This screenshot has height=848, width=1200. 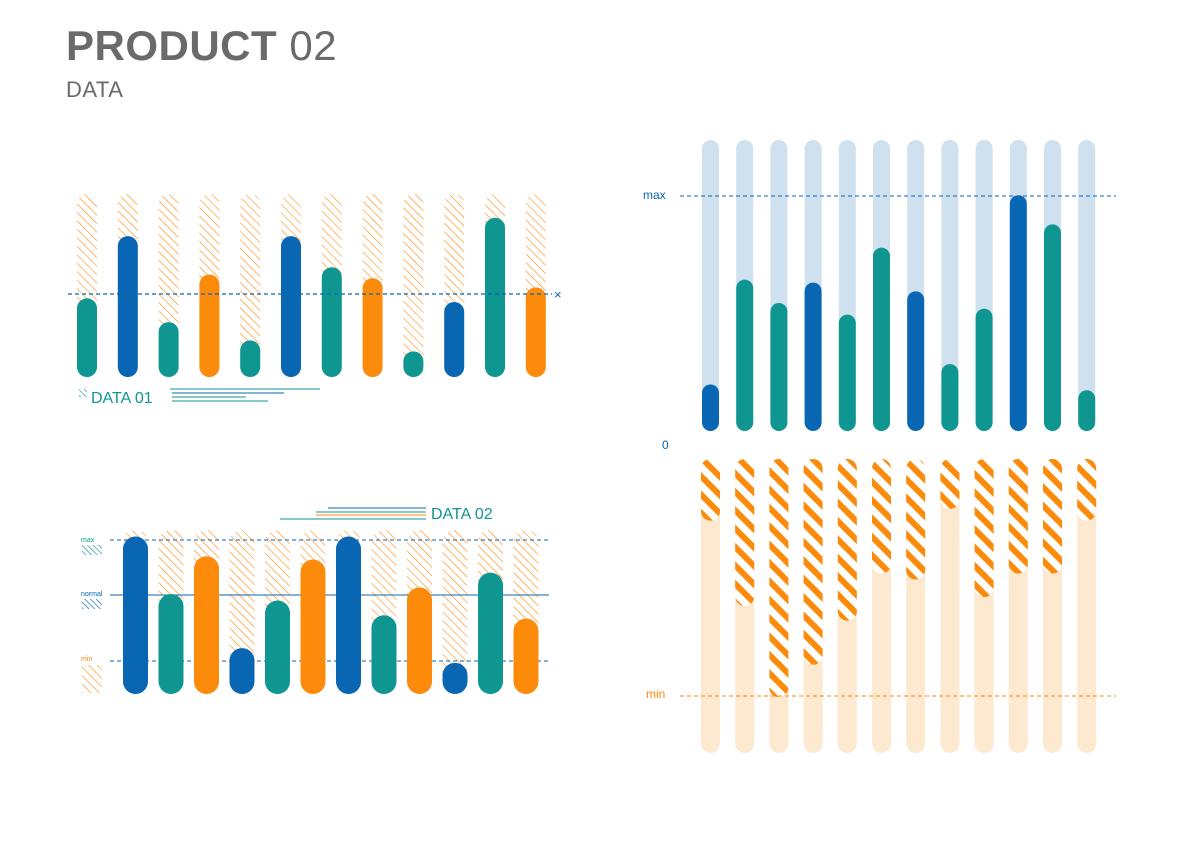 What do you see at coordinates (665, 445) in the screenshot?
I see `chart-upper-right-zero-label: 0` at bounding box center [665, 445].